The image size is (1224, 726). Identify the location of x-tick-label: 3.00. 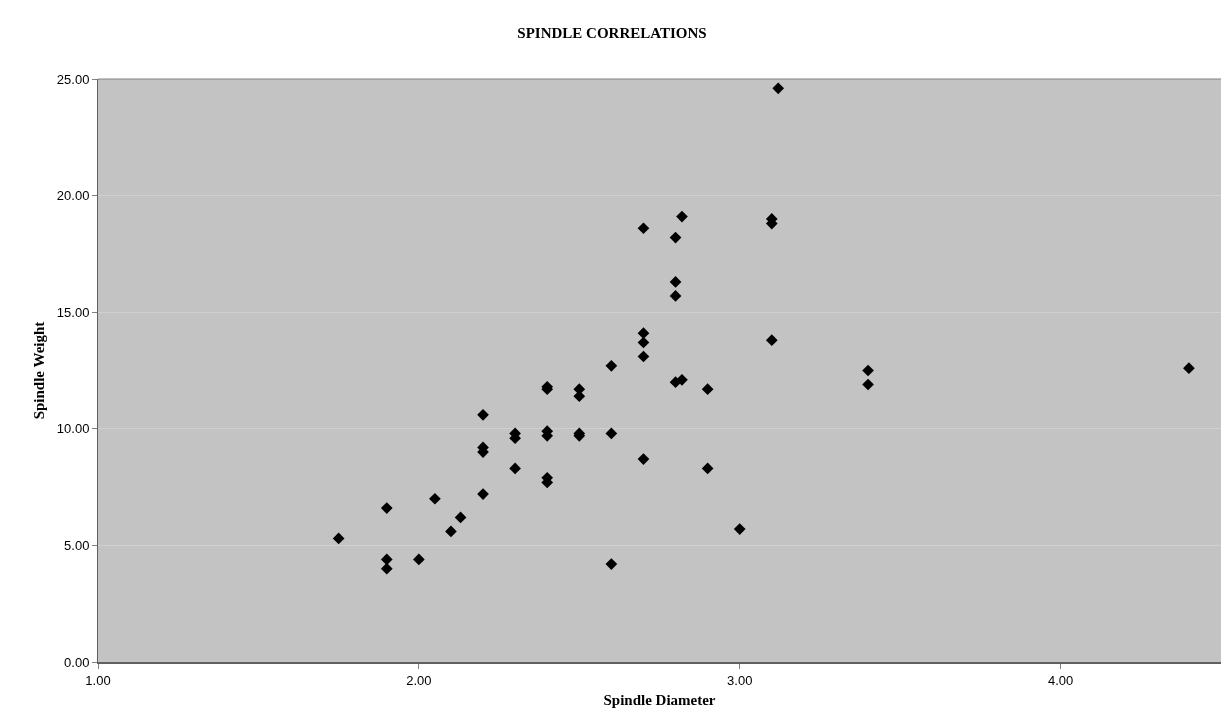
(740, 680).